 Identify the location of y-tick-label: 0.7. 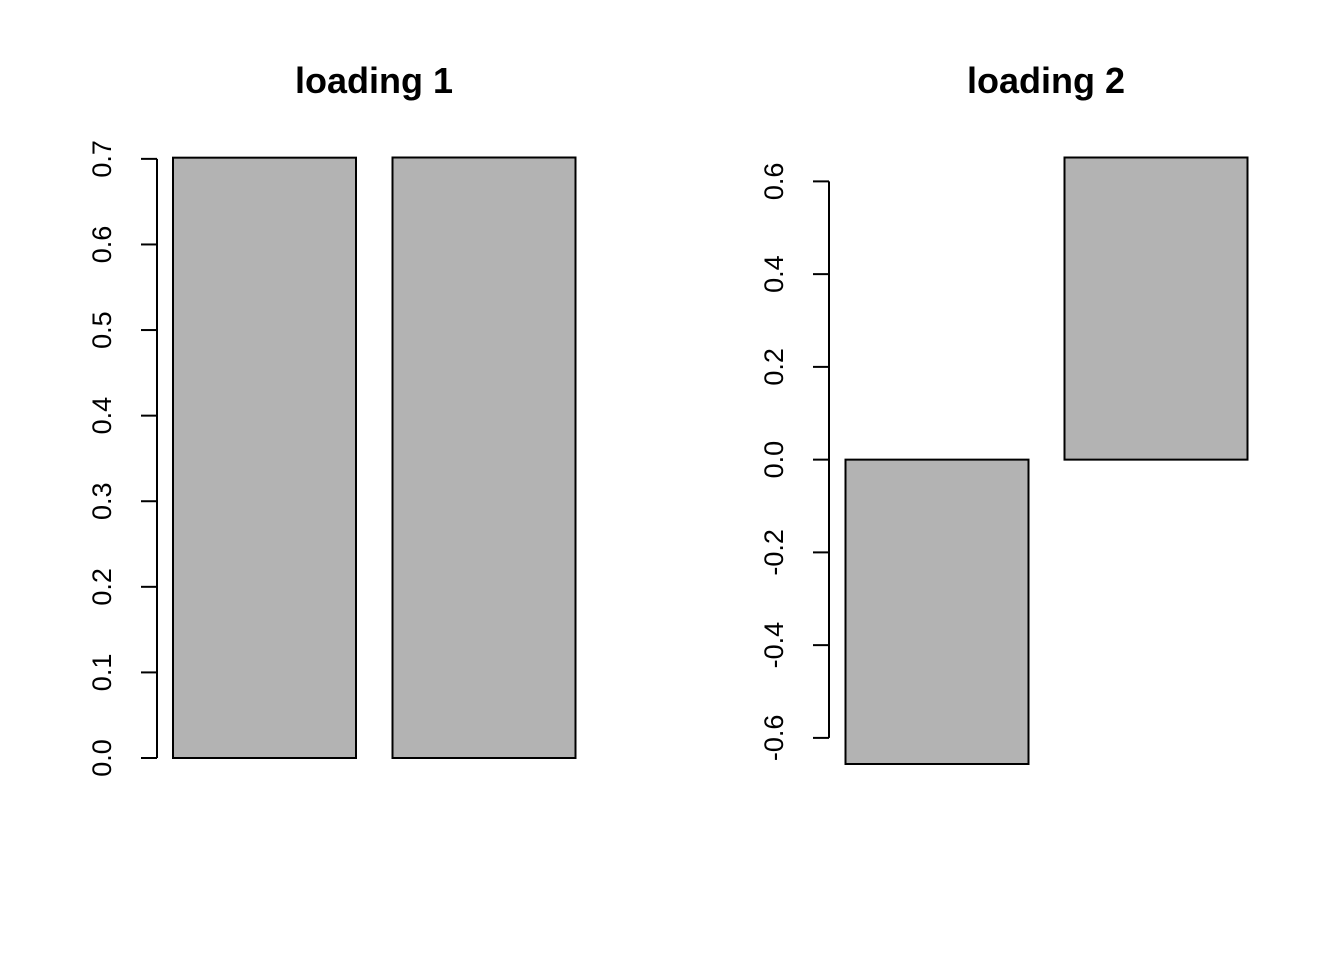
(102, 159).